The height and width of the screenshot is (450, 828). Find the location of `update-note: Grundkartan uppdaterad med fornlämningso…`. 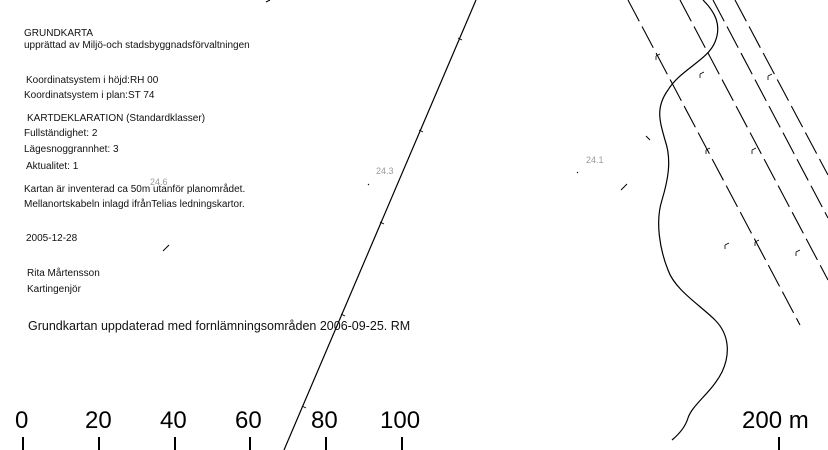

update-note: Grundkartan uppdaterad med fornlämningso… is located at coordinates (219, 326).